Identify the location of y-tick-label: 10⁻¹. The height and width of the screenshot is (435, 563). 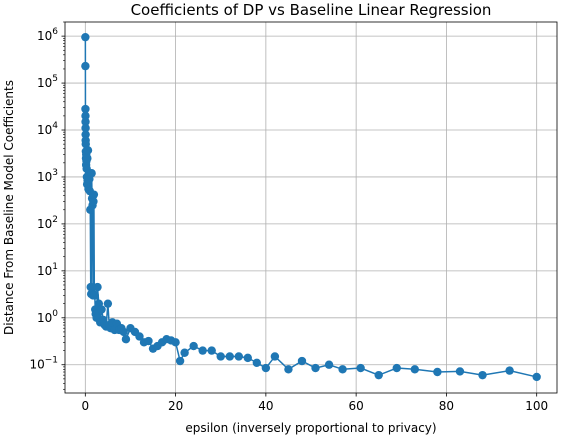
(43, 364).